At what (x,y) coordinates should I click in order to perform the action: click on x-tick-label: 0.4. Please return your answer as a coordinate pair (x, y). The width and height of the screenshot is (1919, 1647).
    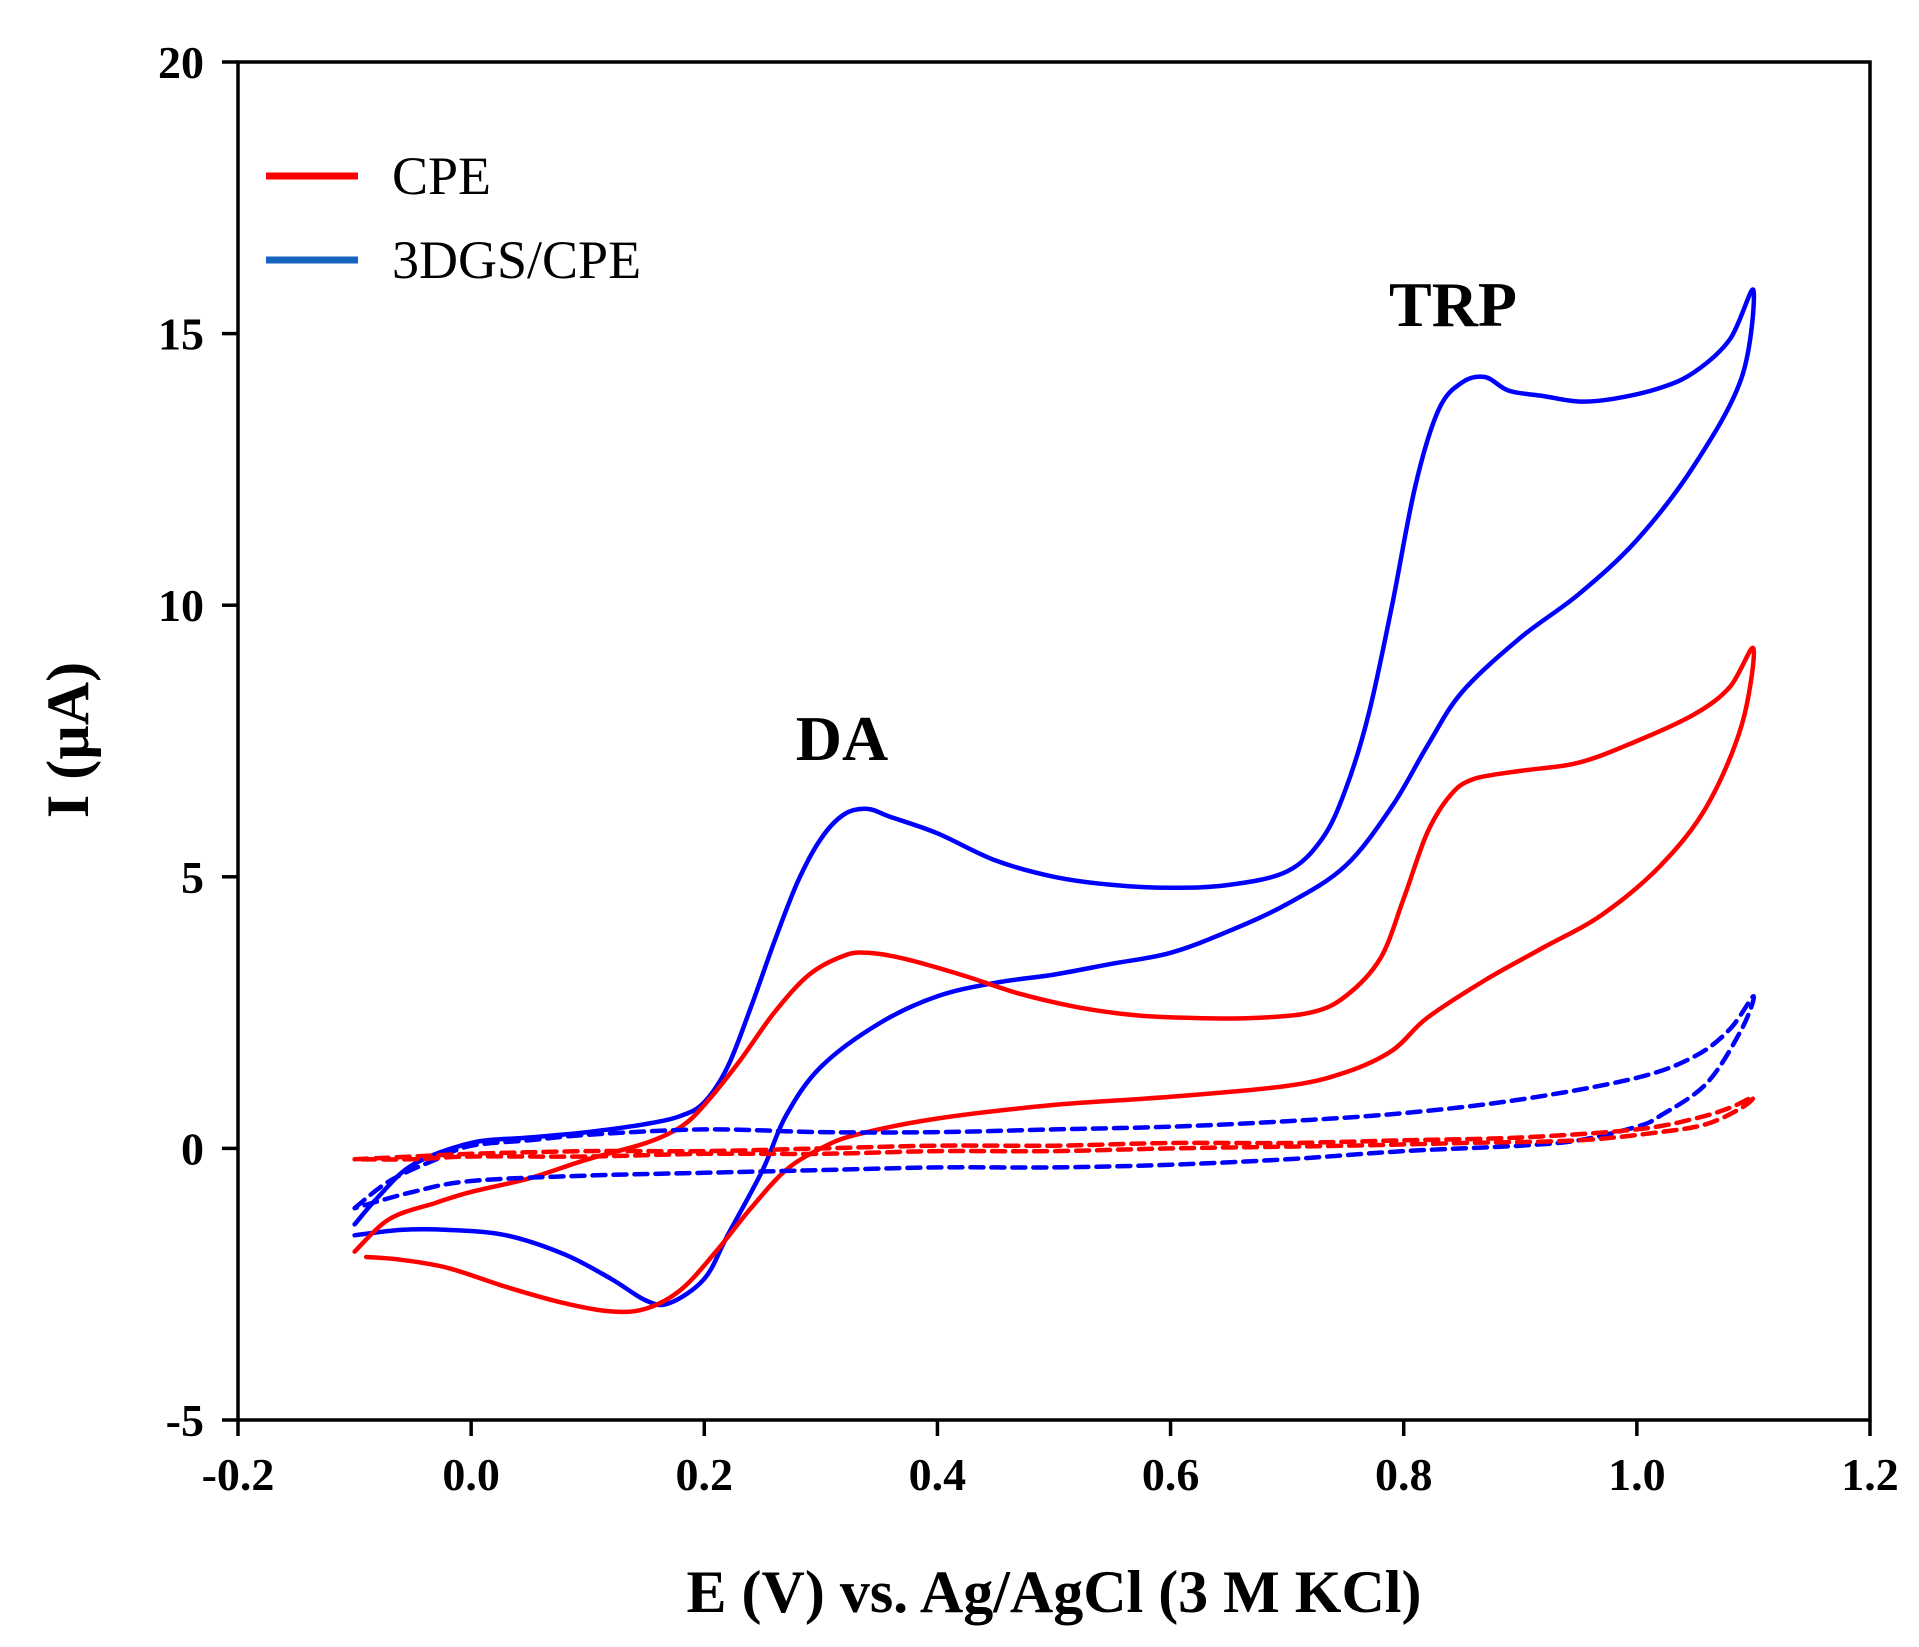
    Looking at the image, I should click on (938, 1474).